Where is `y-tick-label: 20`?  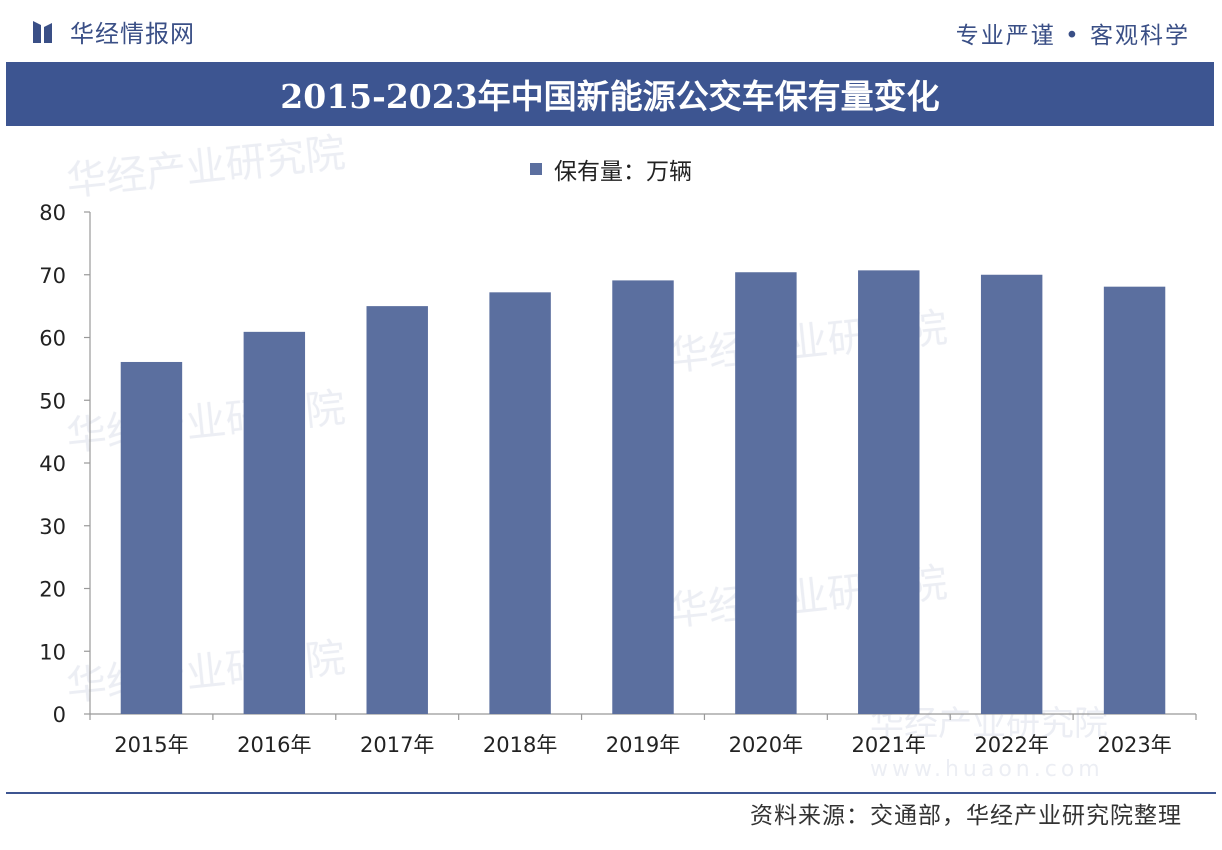 y-tick-label: 20 is located at coordinates (52, 590).